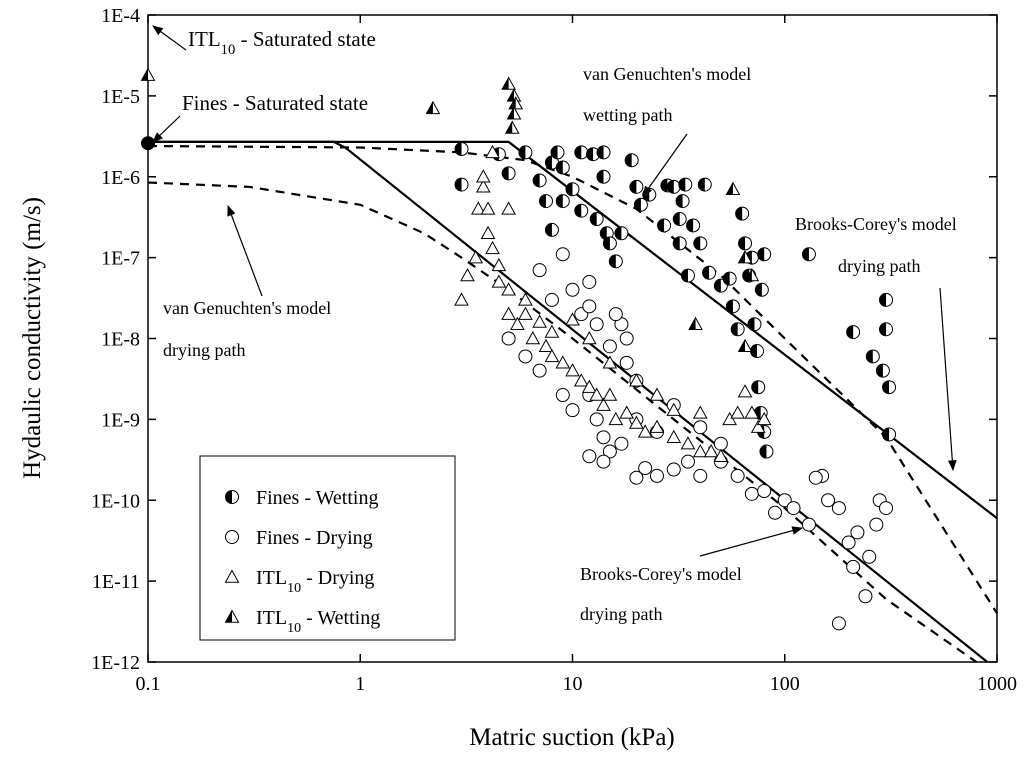 This screenshot has width=1034, height=765. Describe the element at coordinates (166, 129) in the screenshot. I see `annotation-arrow` at that location.